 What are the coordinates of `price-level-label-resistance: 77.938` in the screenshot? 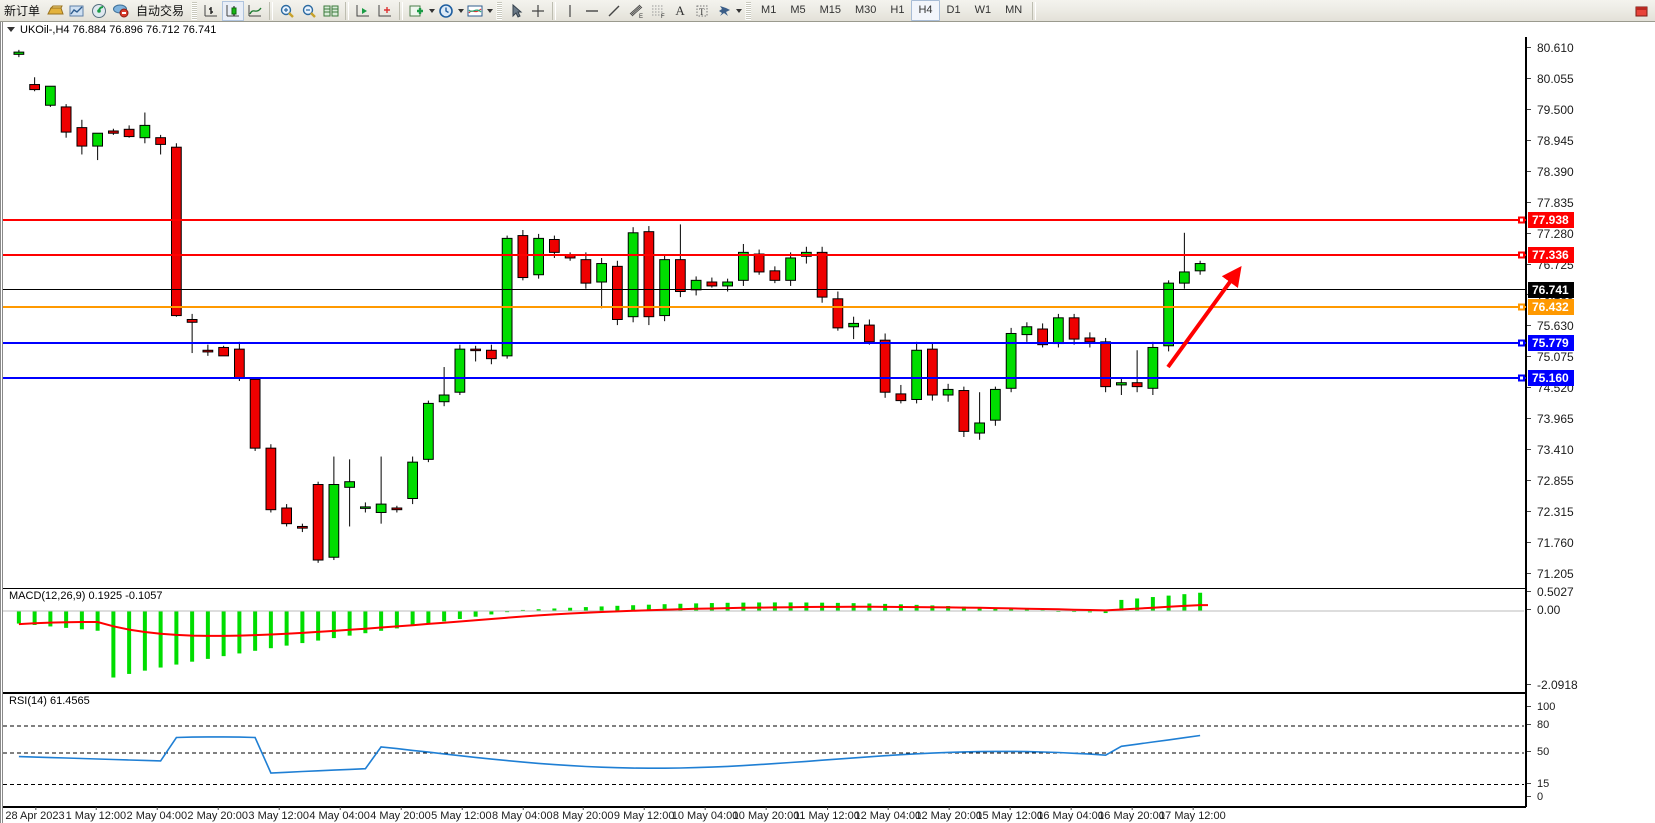 It's located at (1551, 220).